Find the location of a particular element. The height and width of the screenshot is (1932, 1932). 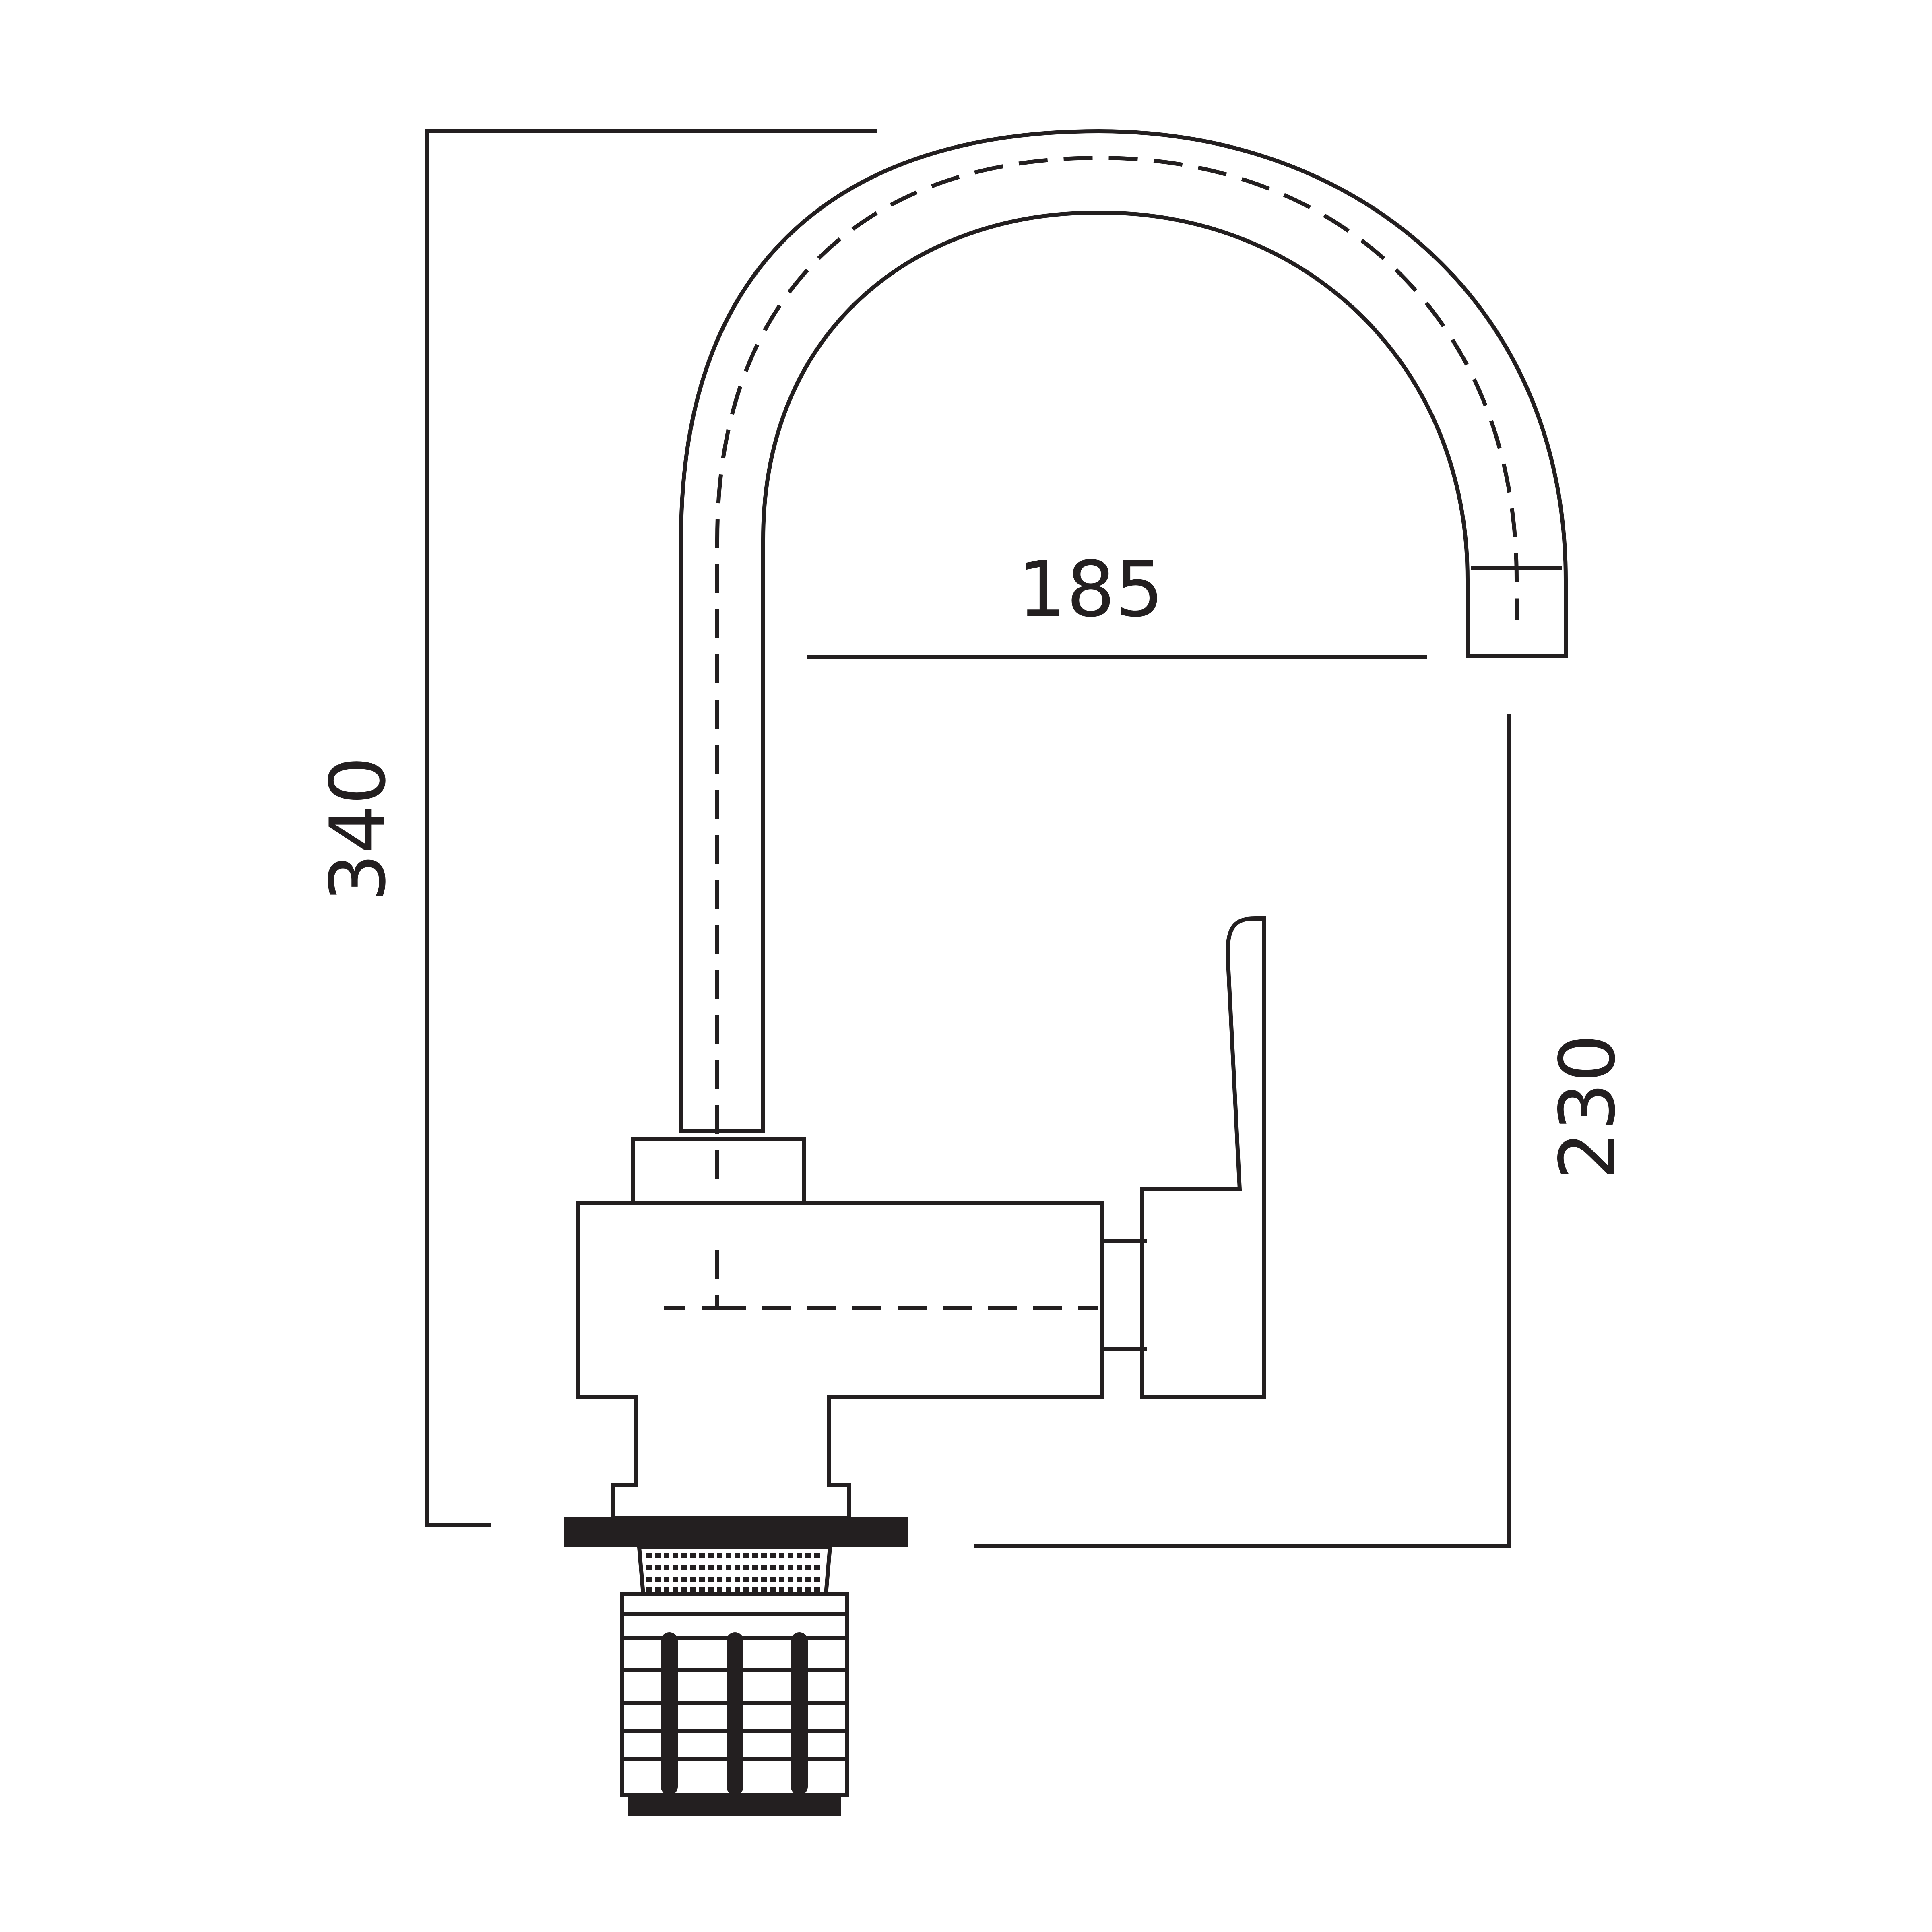

tap-body is located at coordinates (840, 1360).